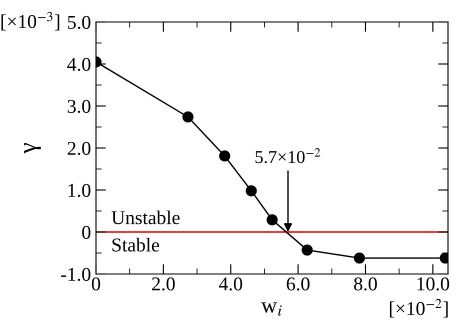 This screenshot has height=324, width=456. I want to click on x-tick-label: 0, so click(96, 283).